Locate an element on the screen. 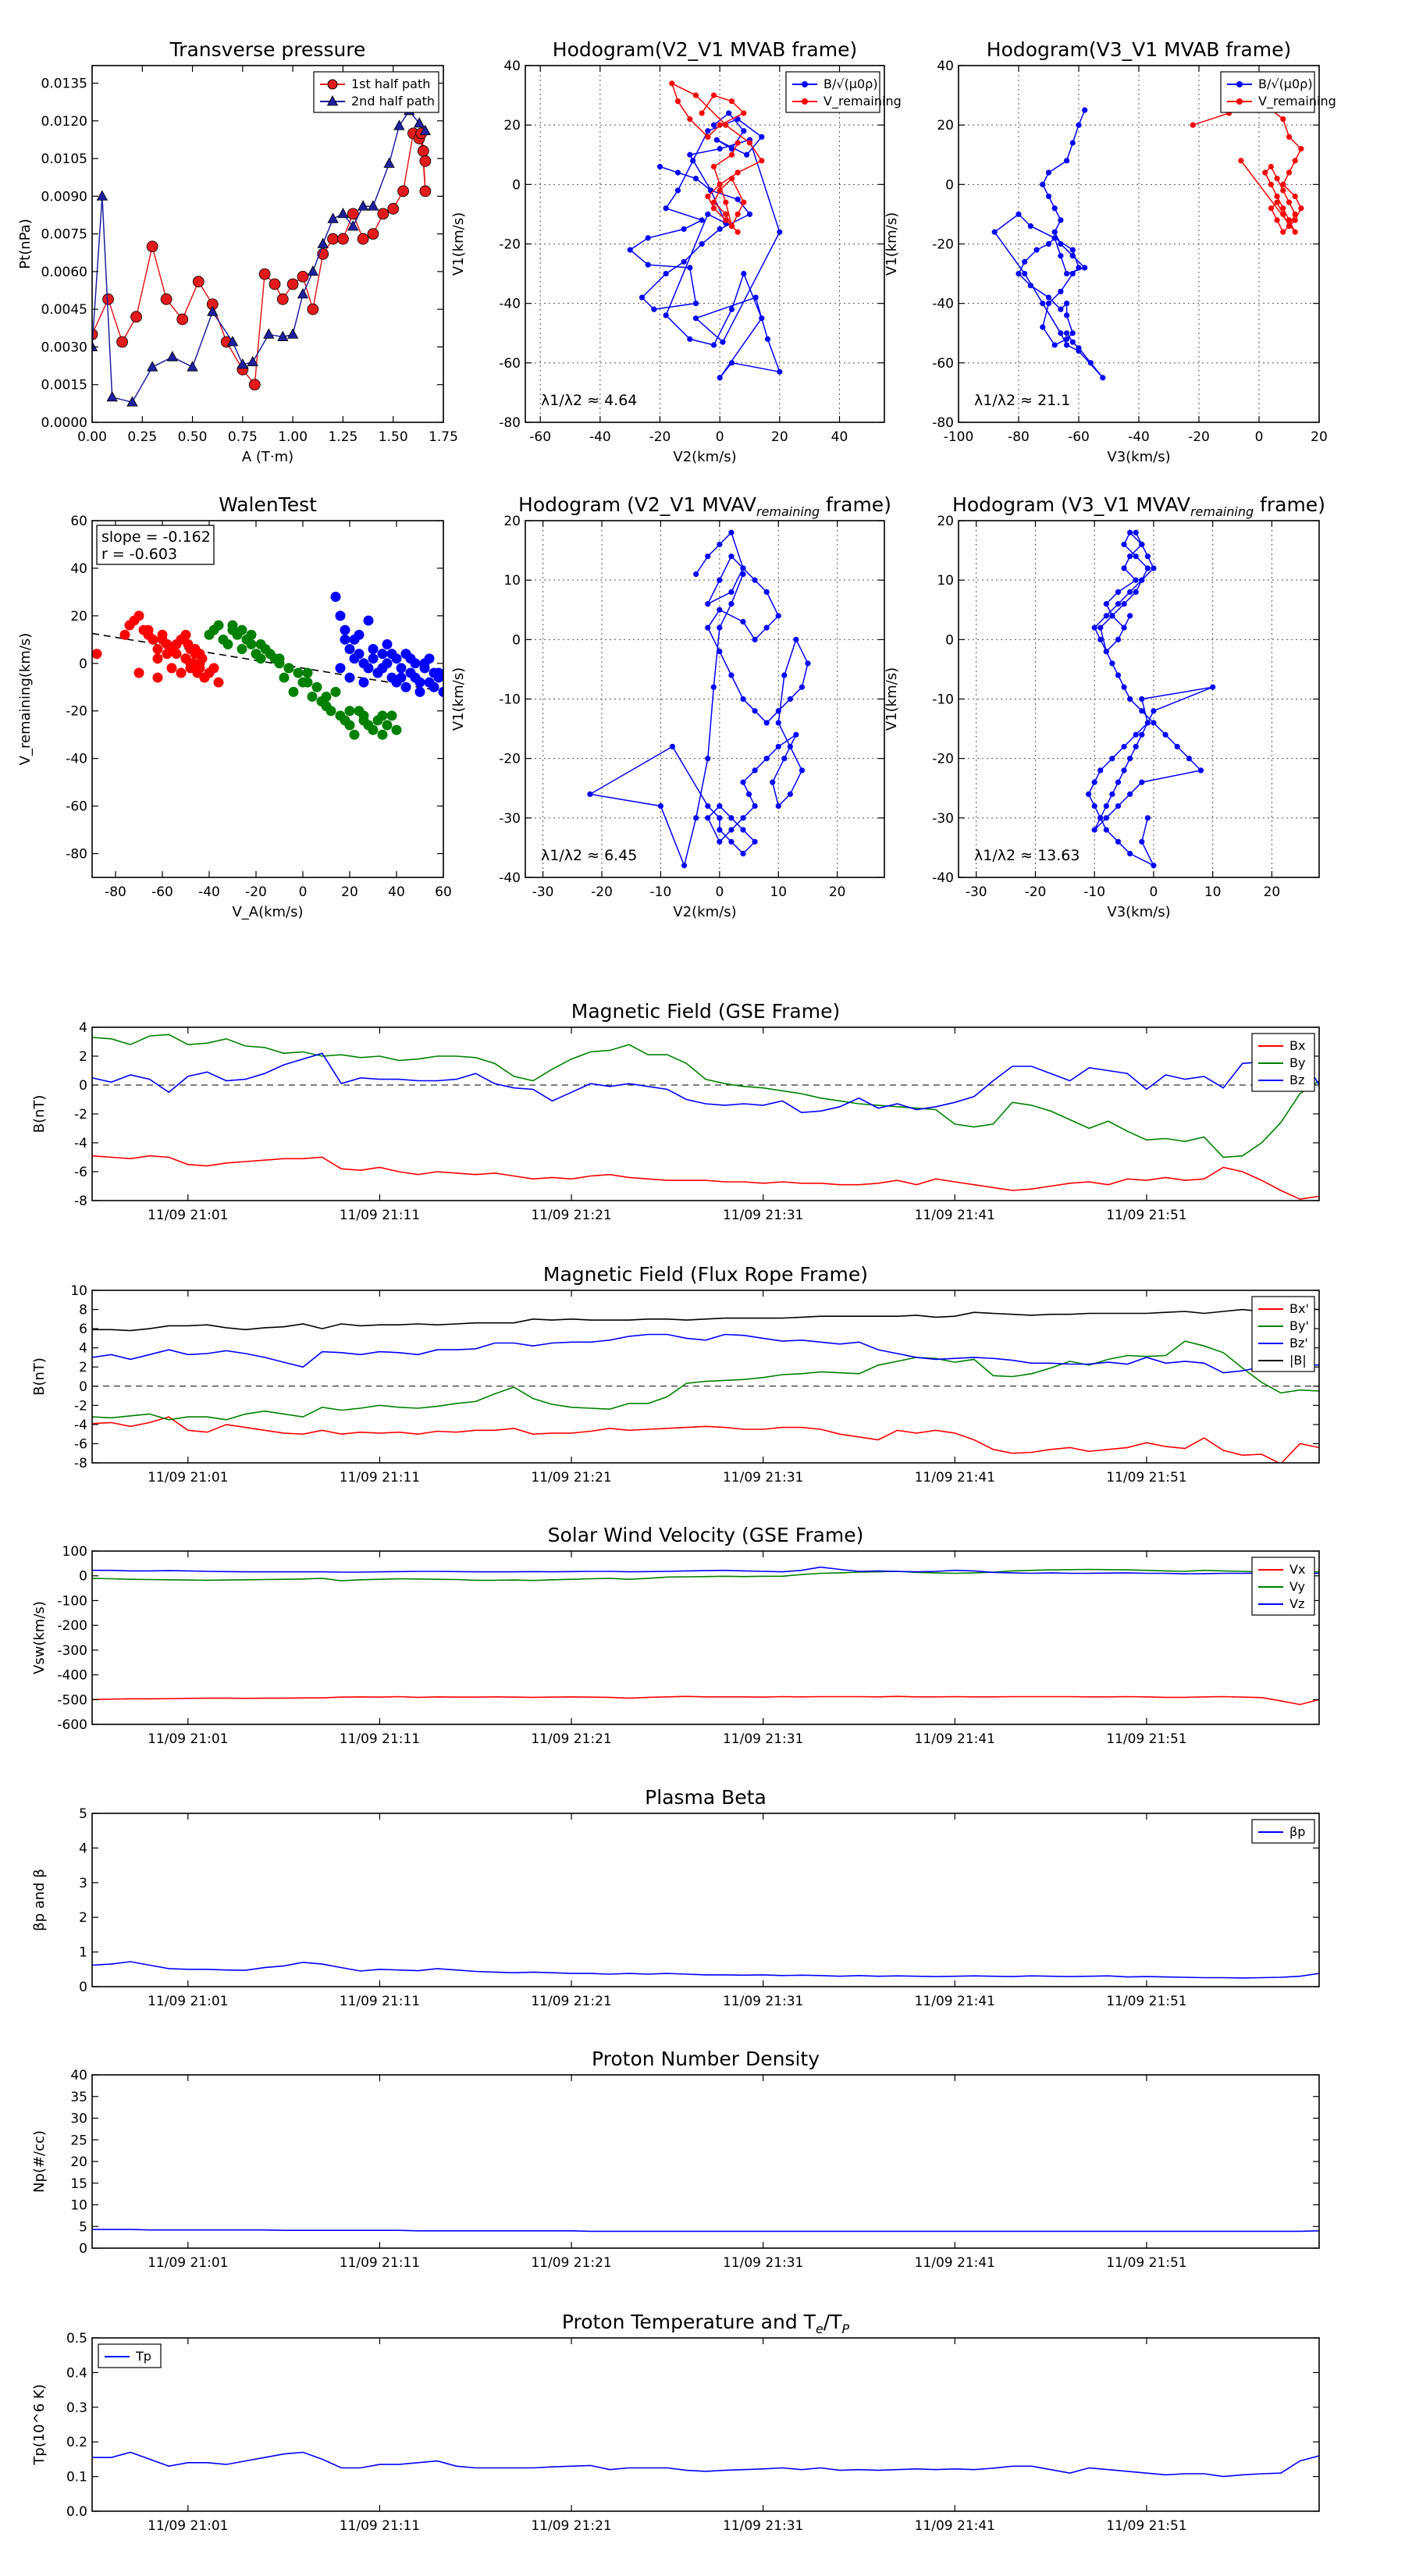 The image size is (1405, 2576). y-tick-label: 3 is located at coordinates (83, 1883).